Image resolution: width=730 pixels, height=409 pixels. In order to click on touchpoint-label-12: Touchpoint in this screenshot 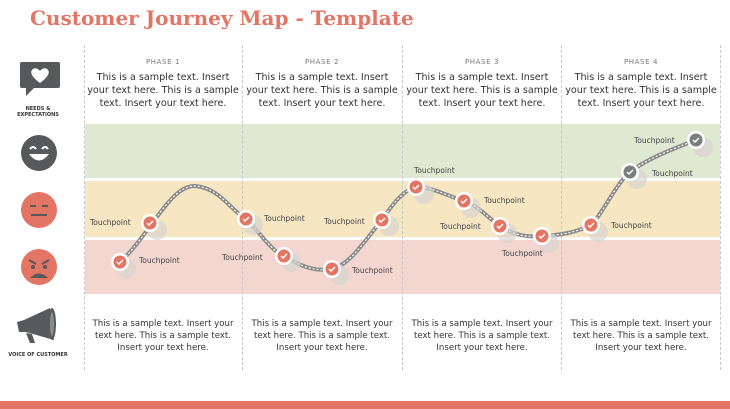, I will do `click(672, 173)`.